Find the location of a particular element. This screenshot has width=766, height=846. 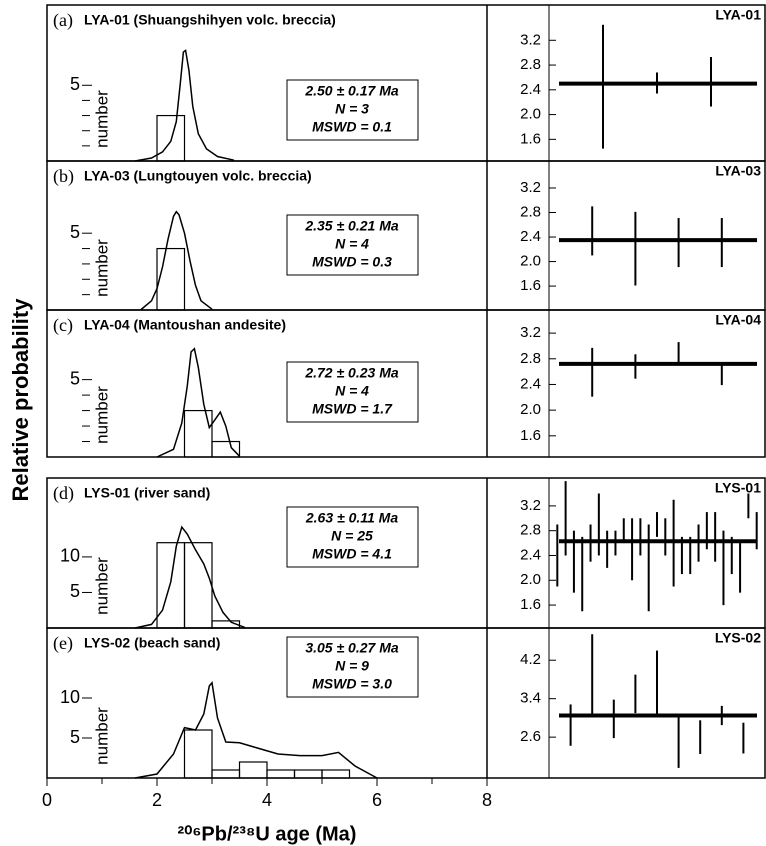

panel-letter: (c) is located at coordinates (63, 325).